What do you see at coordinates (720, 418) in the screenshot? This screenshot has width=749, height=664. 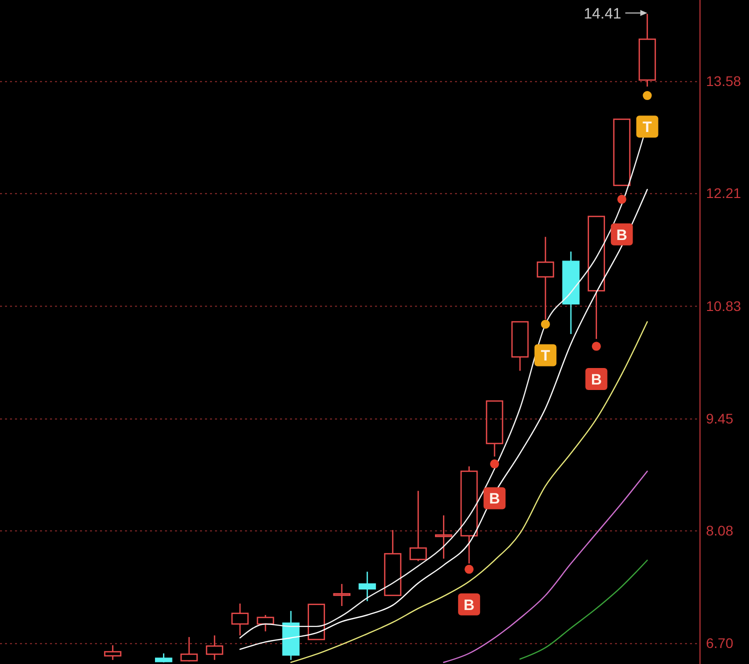 I see `y-tick-label: 9.45` at bounding box center [720, 418].